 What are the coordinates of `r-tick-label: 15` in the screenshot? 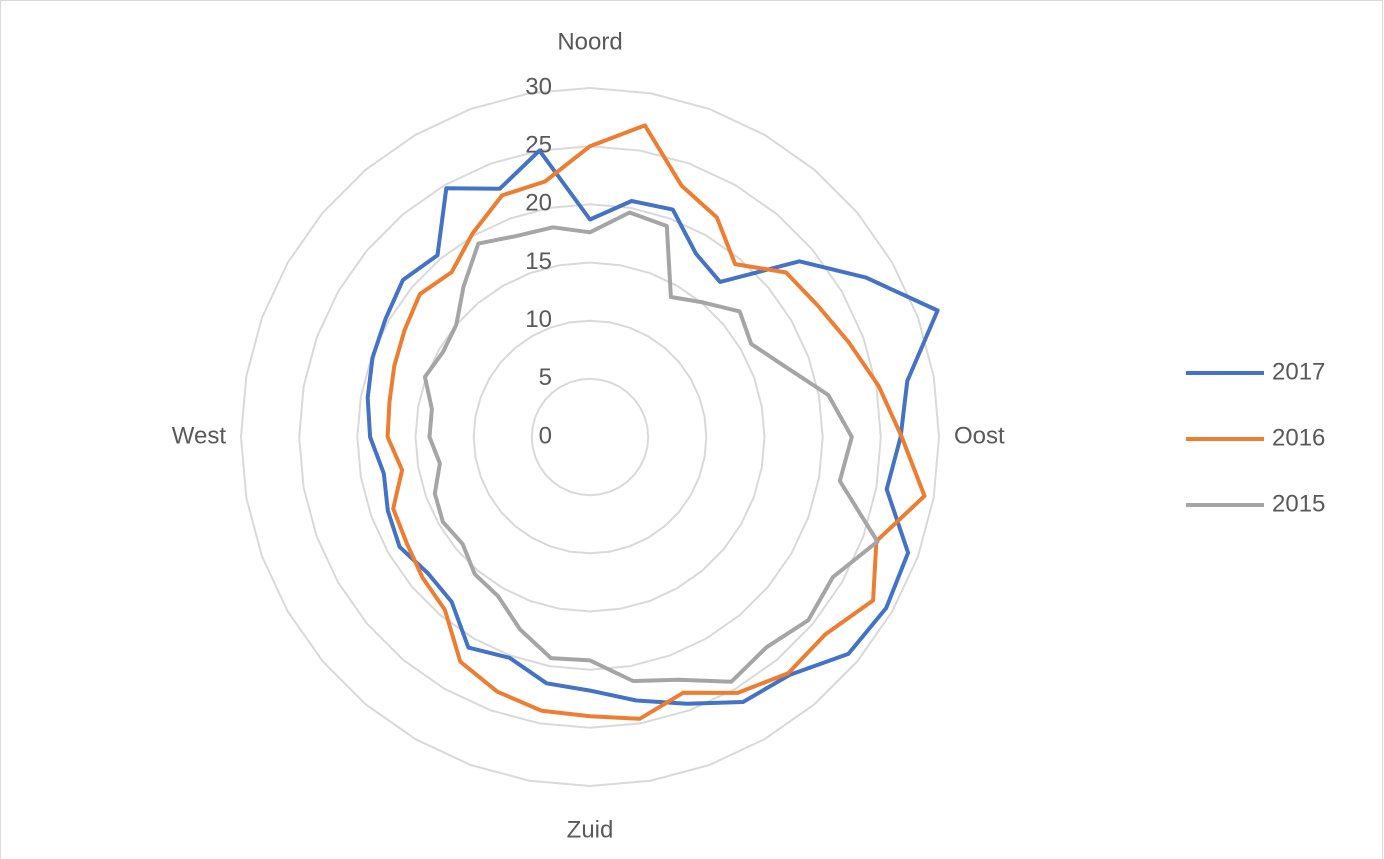 It's located at (538, 261).